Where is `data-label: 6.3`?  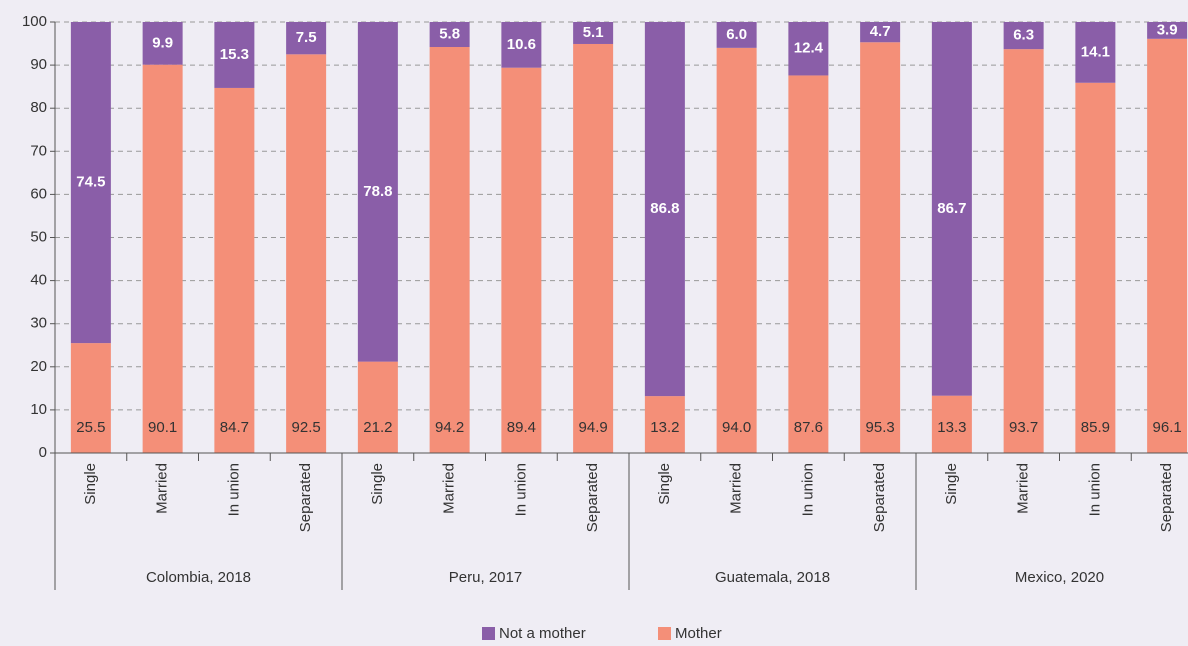 data-label: 6.3 is located at coordinates (1023, 35).